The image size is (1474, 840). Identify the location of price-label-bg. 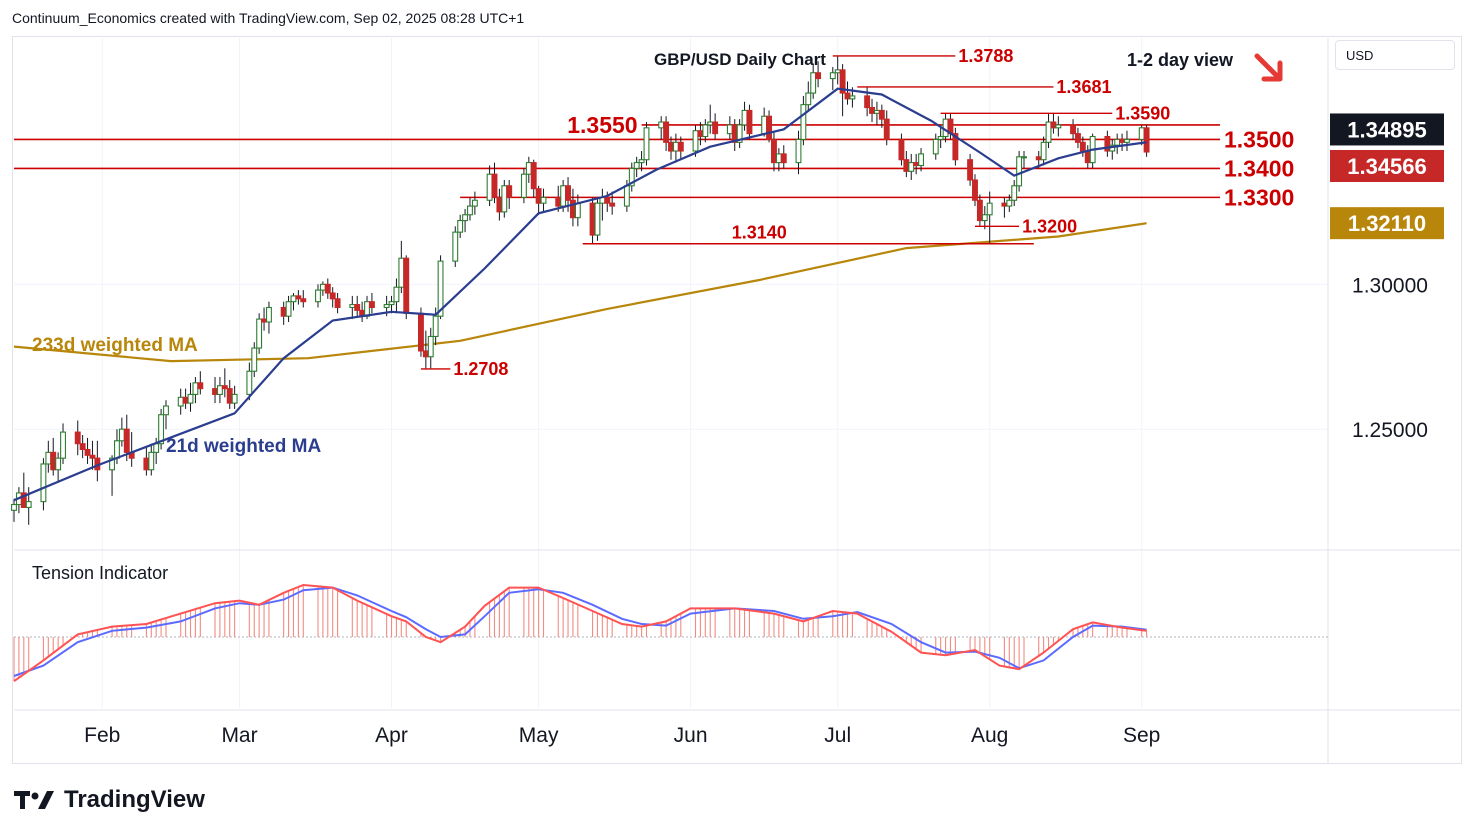
(1387, 165).